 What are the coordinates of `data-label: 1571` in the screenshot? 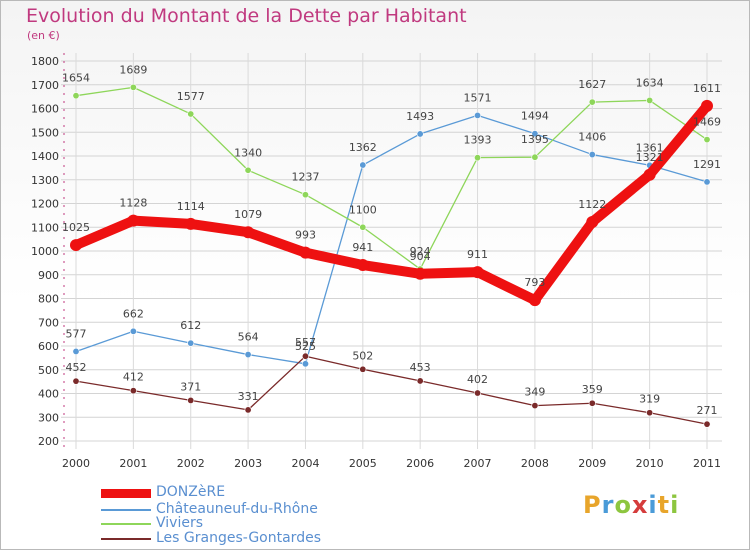 It's located at (478, 97).